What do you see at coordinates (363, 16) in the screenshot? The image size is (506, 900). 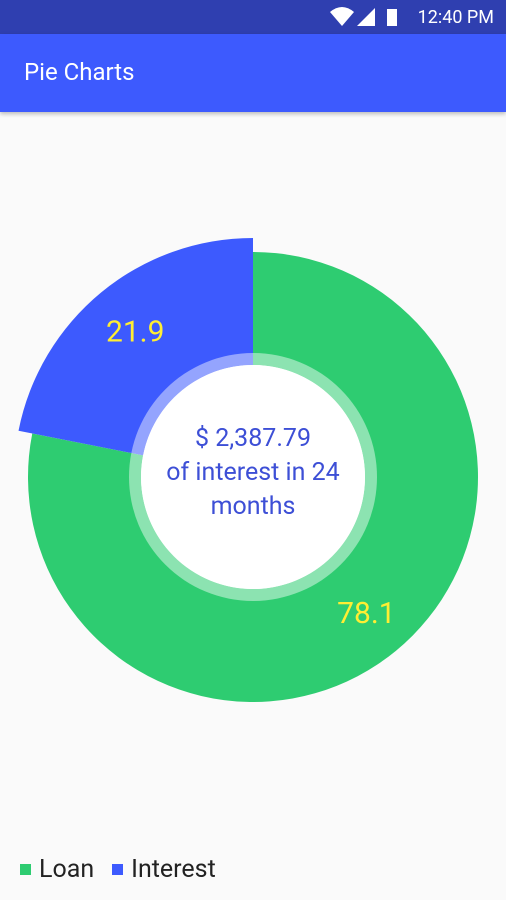 I see `status-icons` at bounding box center [363, 16].